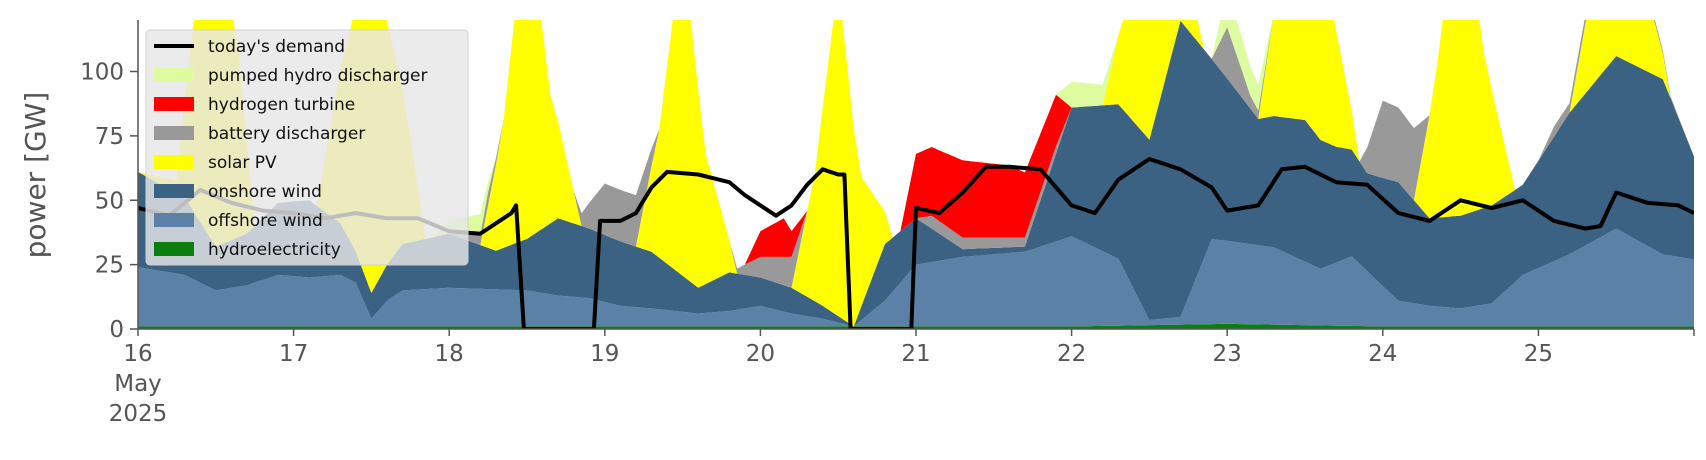 The width and height of the screenshot is (1706, 460). I want to click on y-axis-title: power [GW], so click(35, 175).